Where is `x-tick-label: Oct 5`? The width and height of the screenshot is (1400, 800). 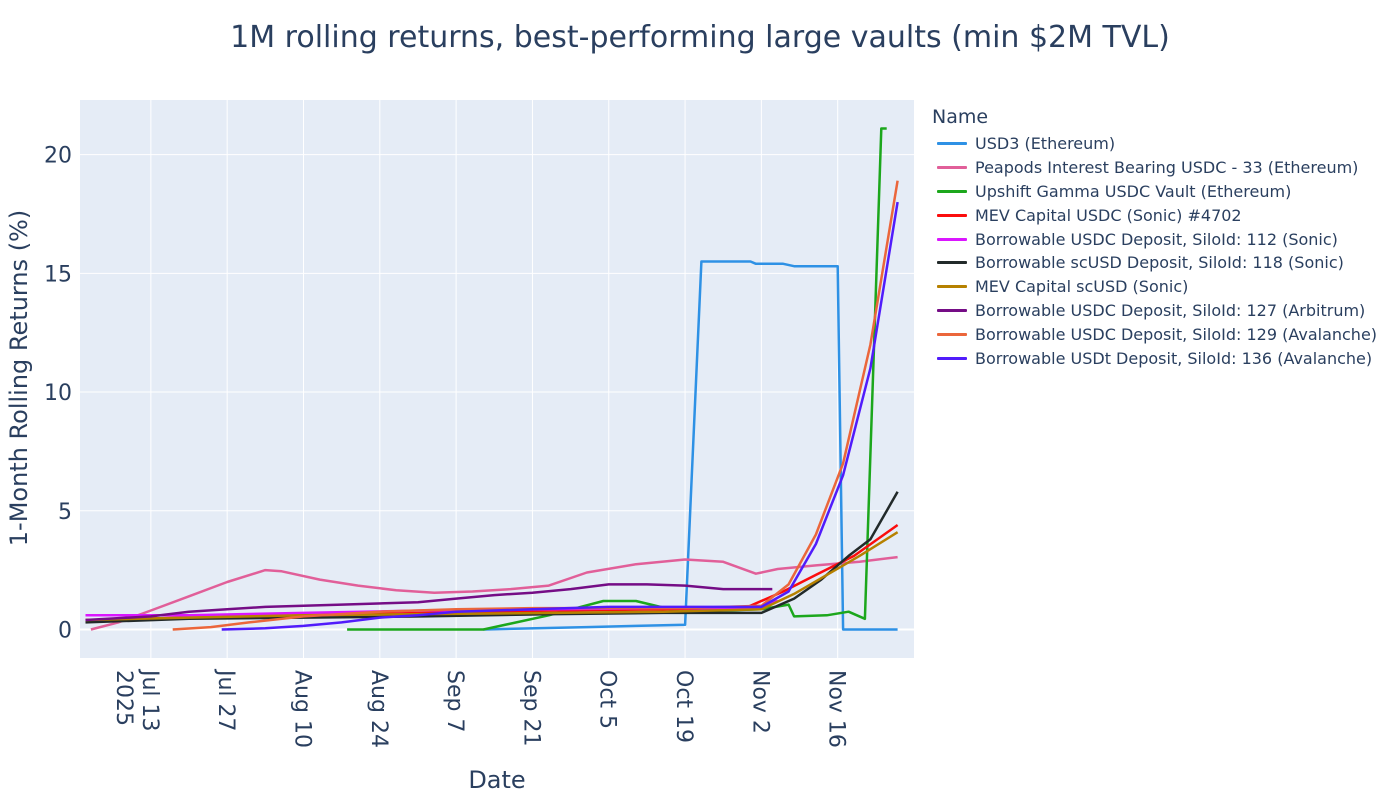 x-tick-label: Oct 5 is located at coordinates (607, 699).